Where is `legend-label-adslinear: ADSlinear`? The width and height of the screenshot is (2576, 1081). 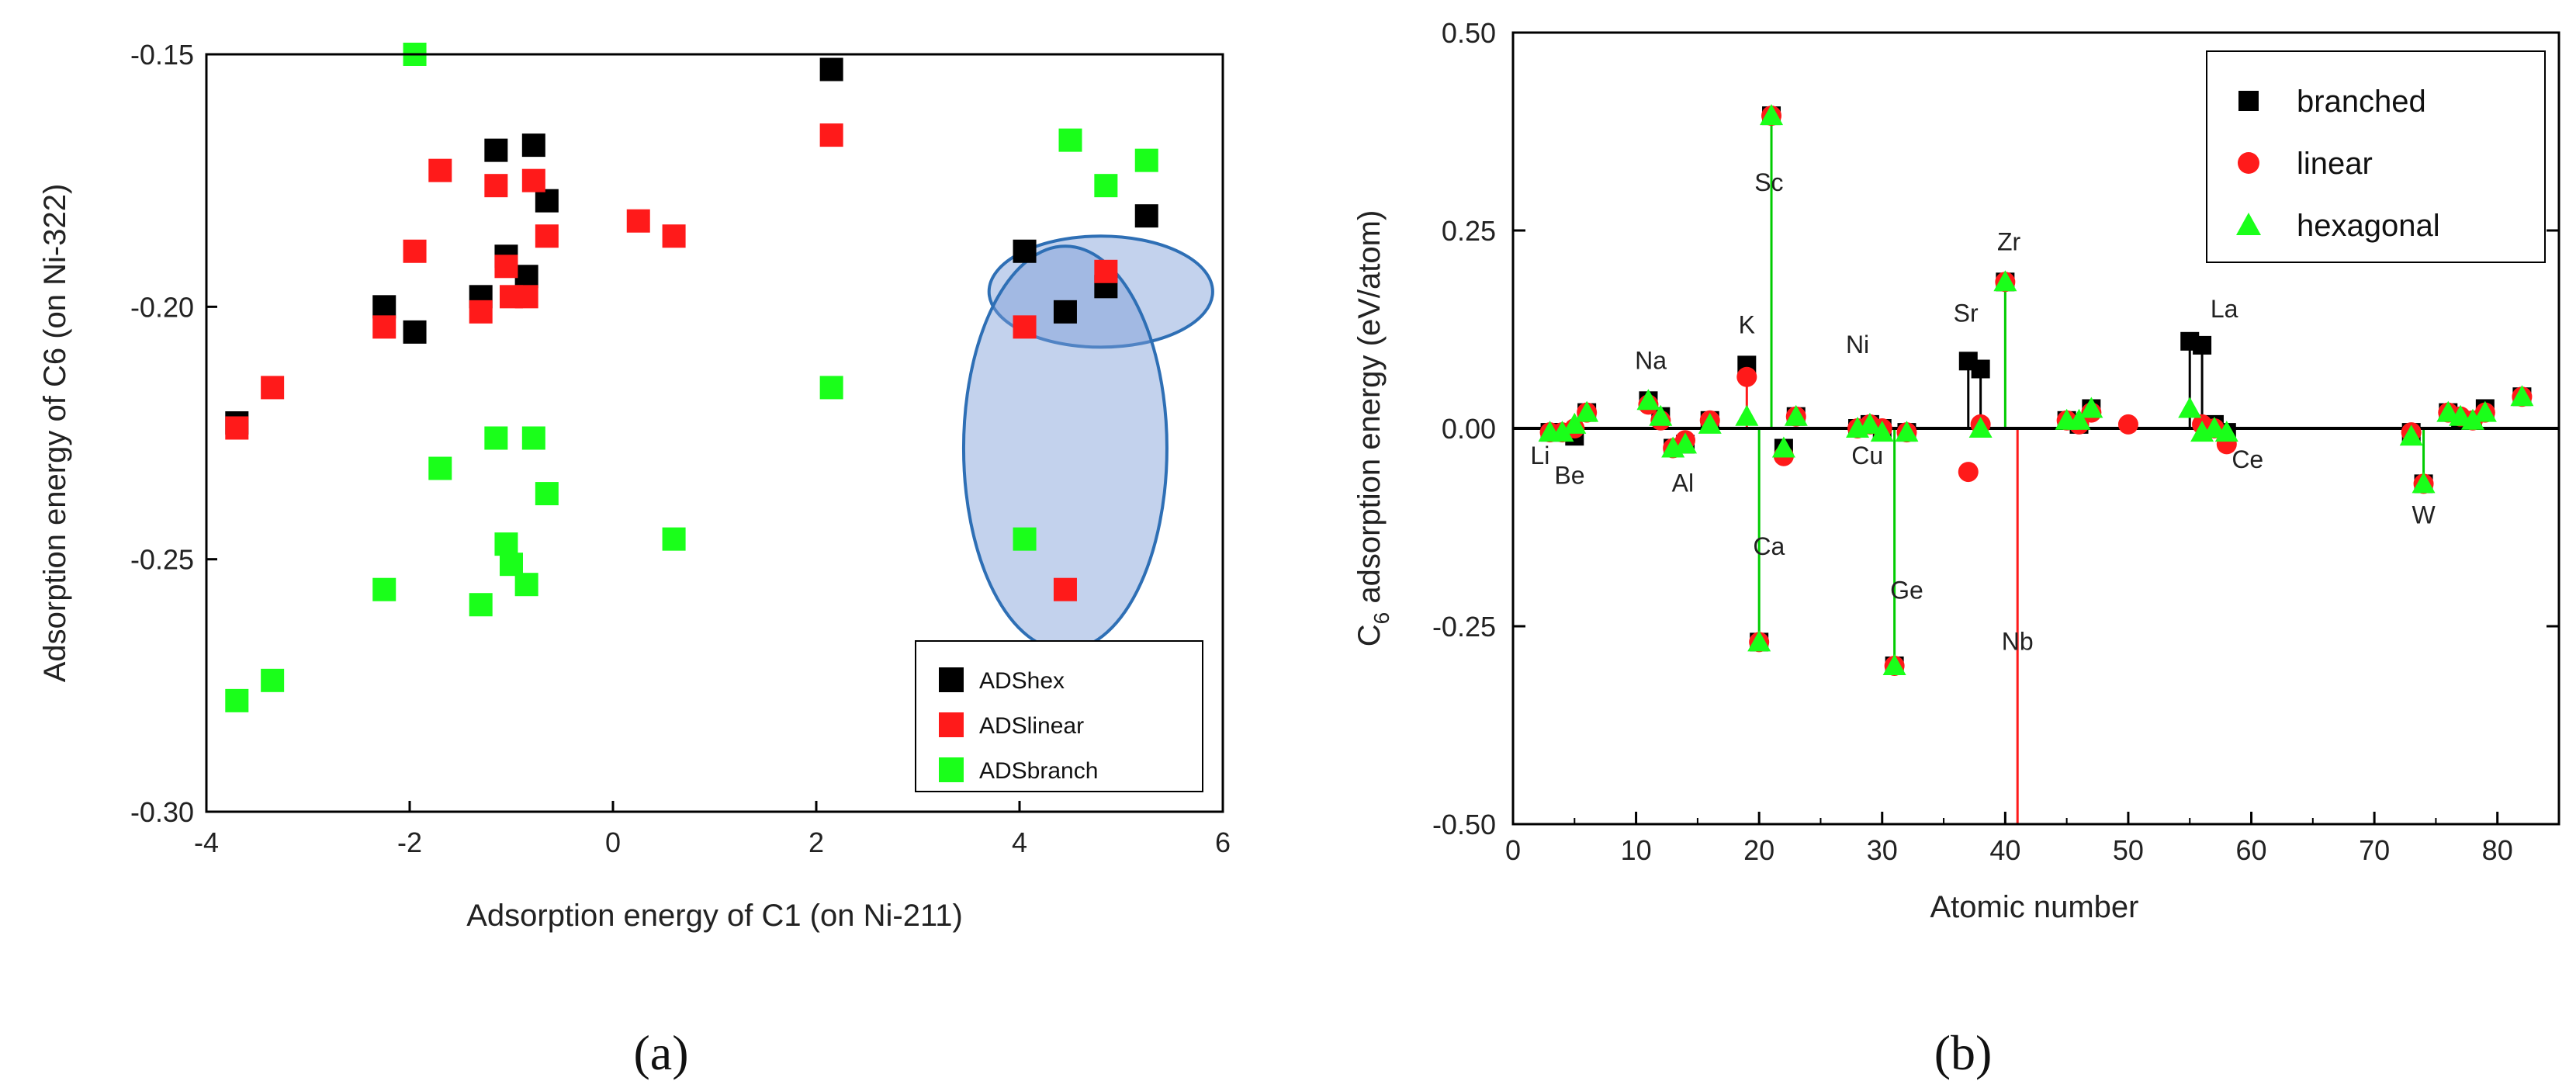
legend-label-adslinear: ADSlinear is located at coordinates (1031, 726).